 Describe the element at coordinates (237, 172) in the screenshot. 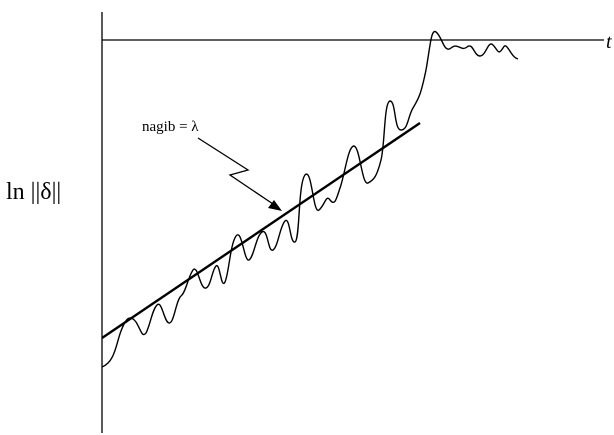

I see `annotation-pointer` at that location.